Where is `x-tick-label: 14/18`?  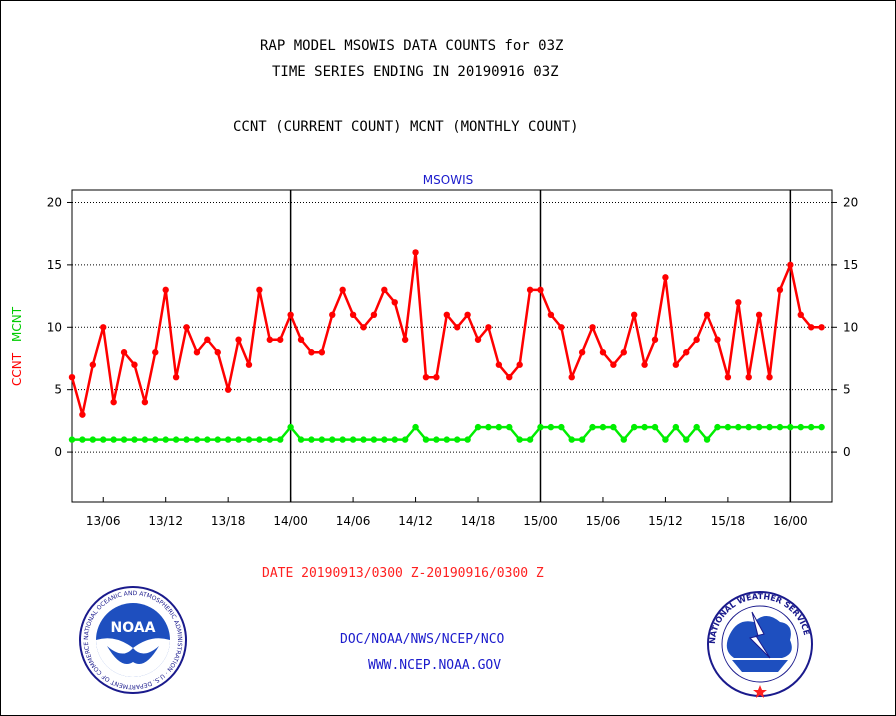
x-tick-label: 14/18 is located at coordinates (478, 521).